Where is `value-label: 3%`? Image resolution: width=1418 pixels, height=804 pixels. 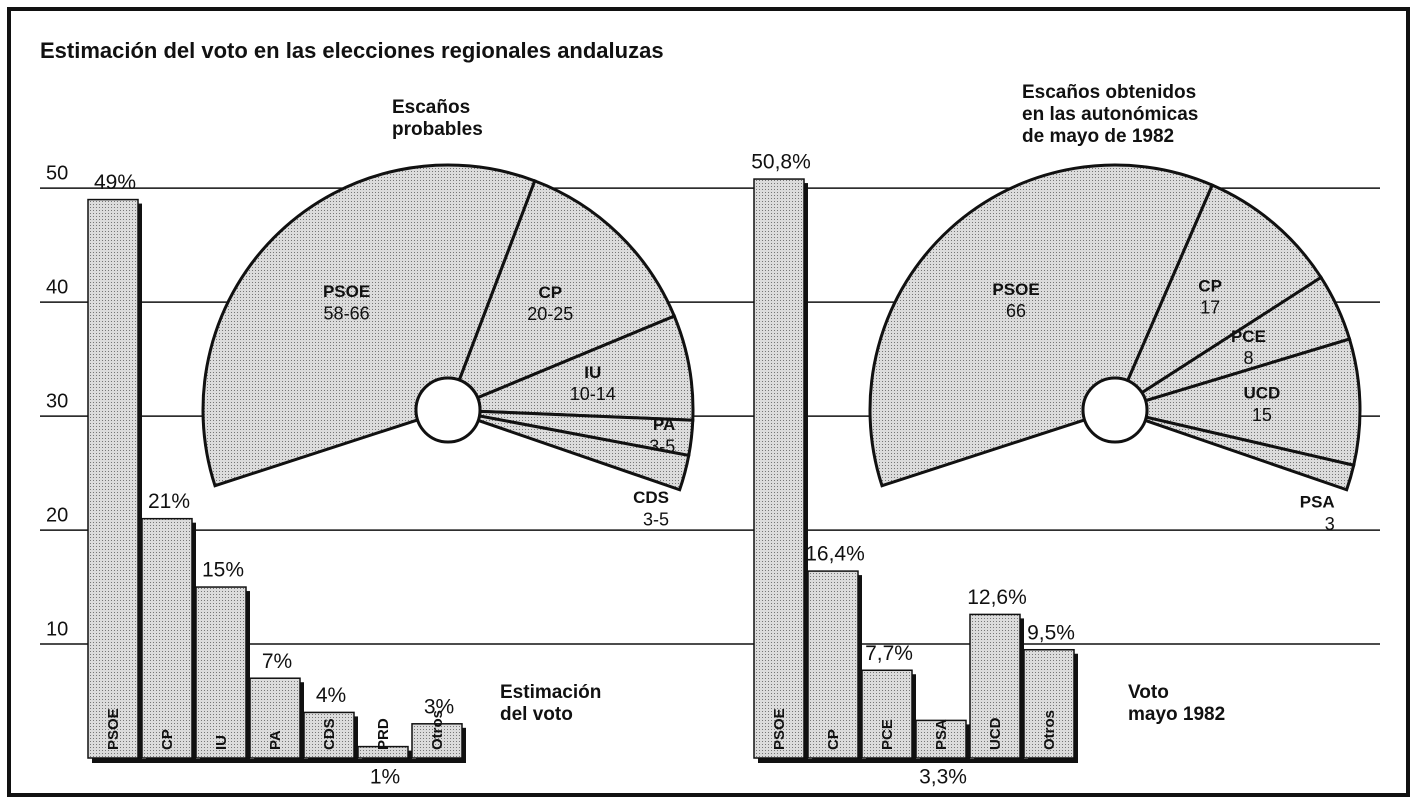 value-label: 3% is located at coordinates (439, 706).